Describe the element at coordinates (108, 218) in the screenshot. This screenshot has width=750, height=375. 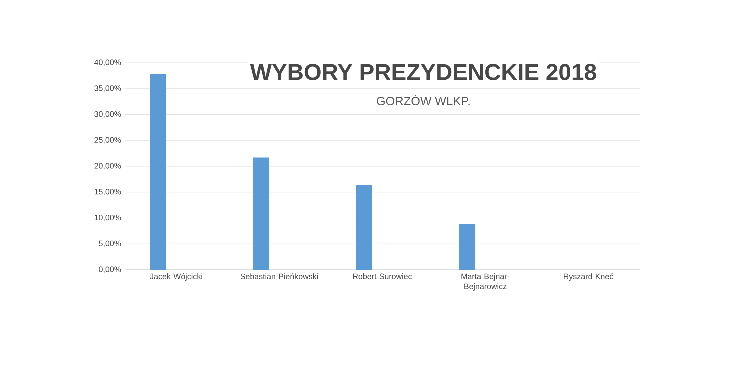
I see `y-tick-label: 10,00%` at that location.